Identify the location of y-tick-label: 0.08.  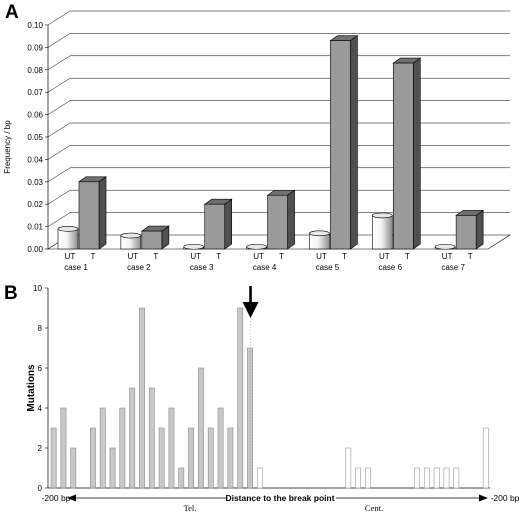
(35, 70).